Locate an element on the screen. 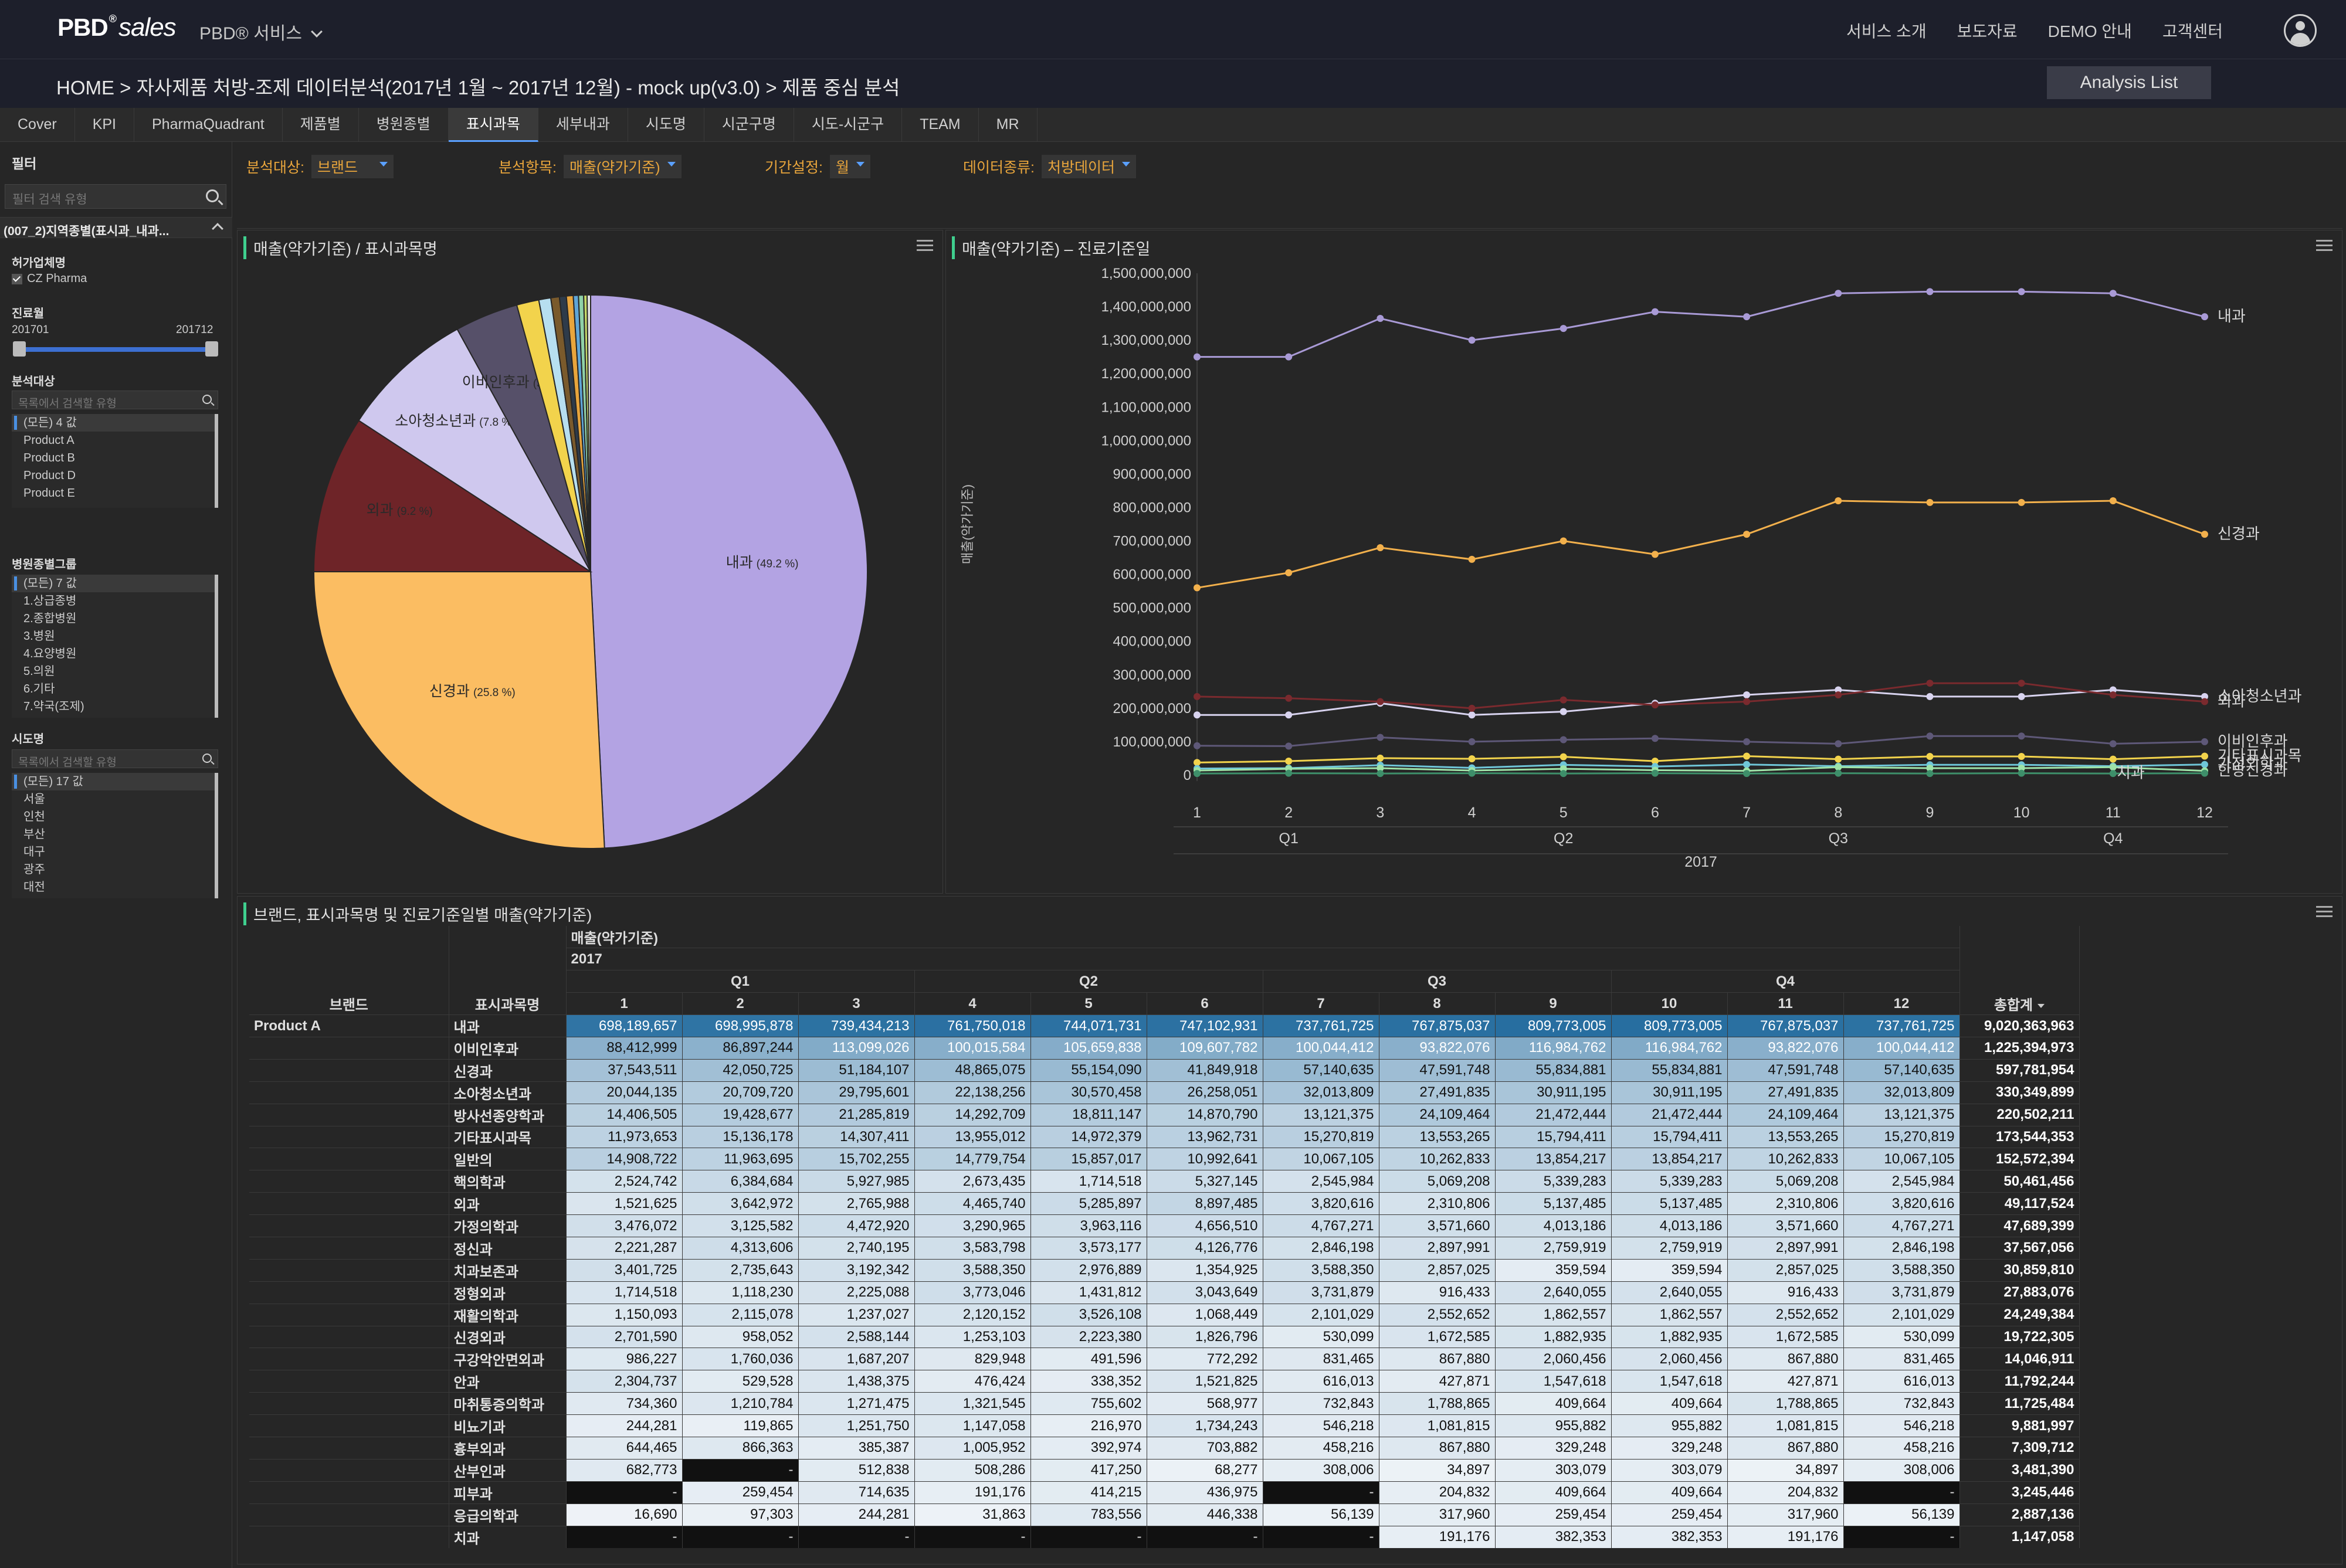  value-cell: 682,773 is located at coordinates (624, 1470).